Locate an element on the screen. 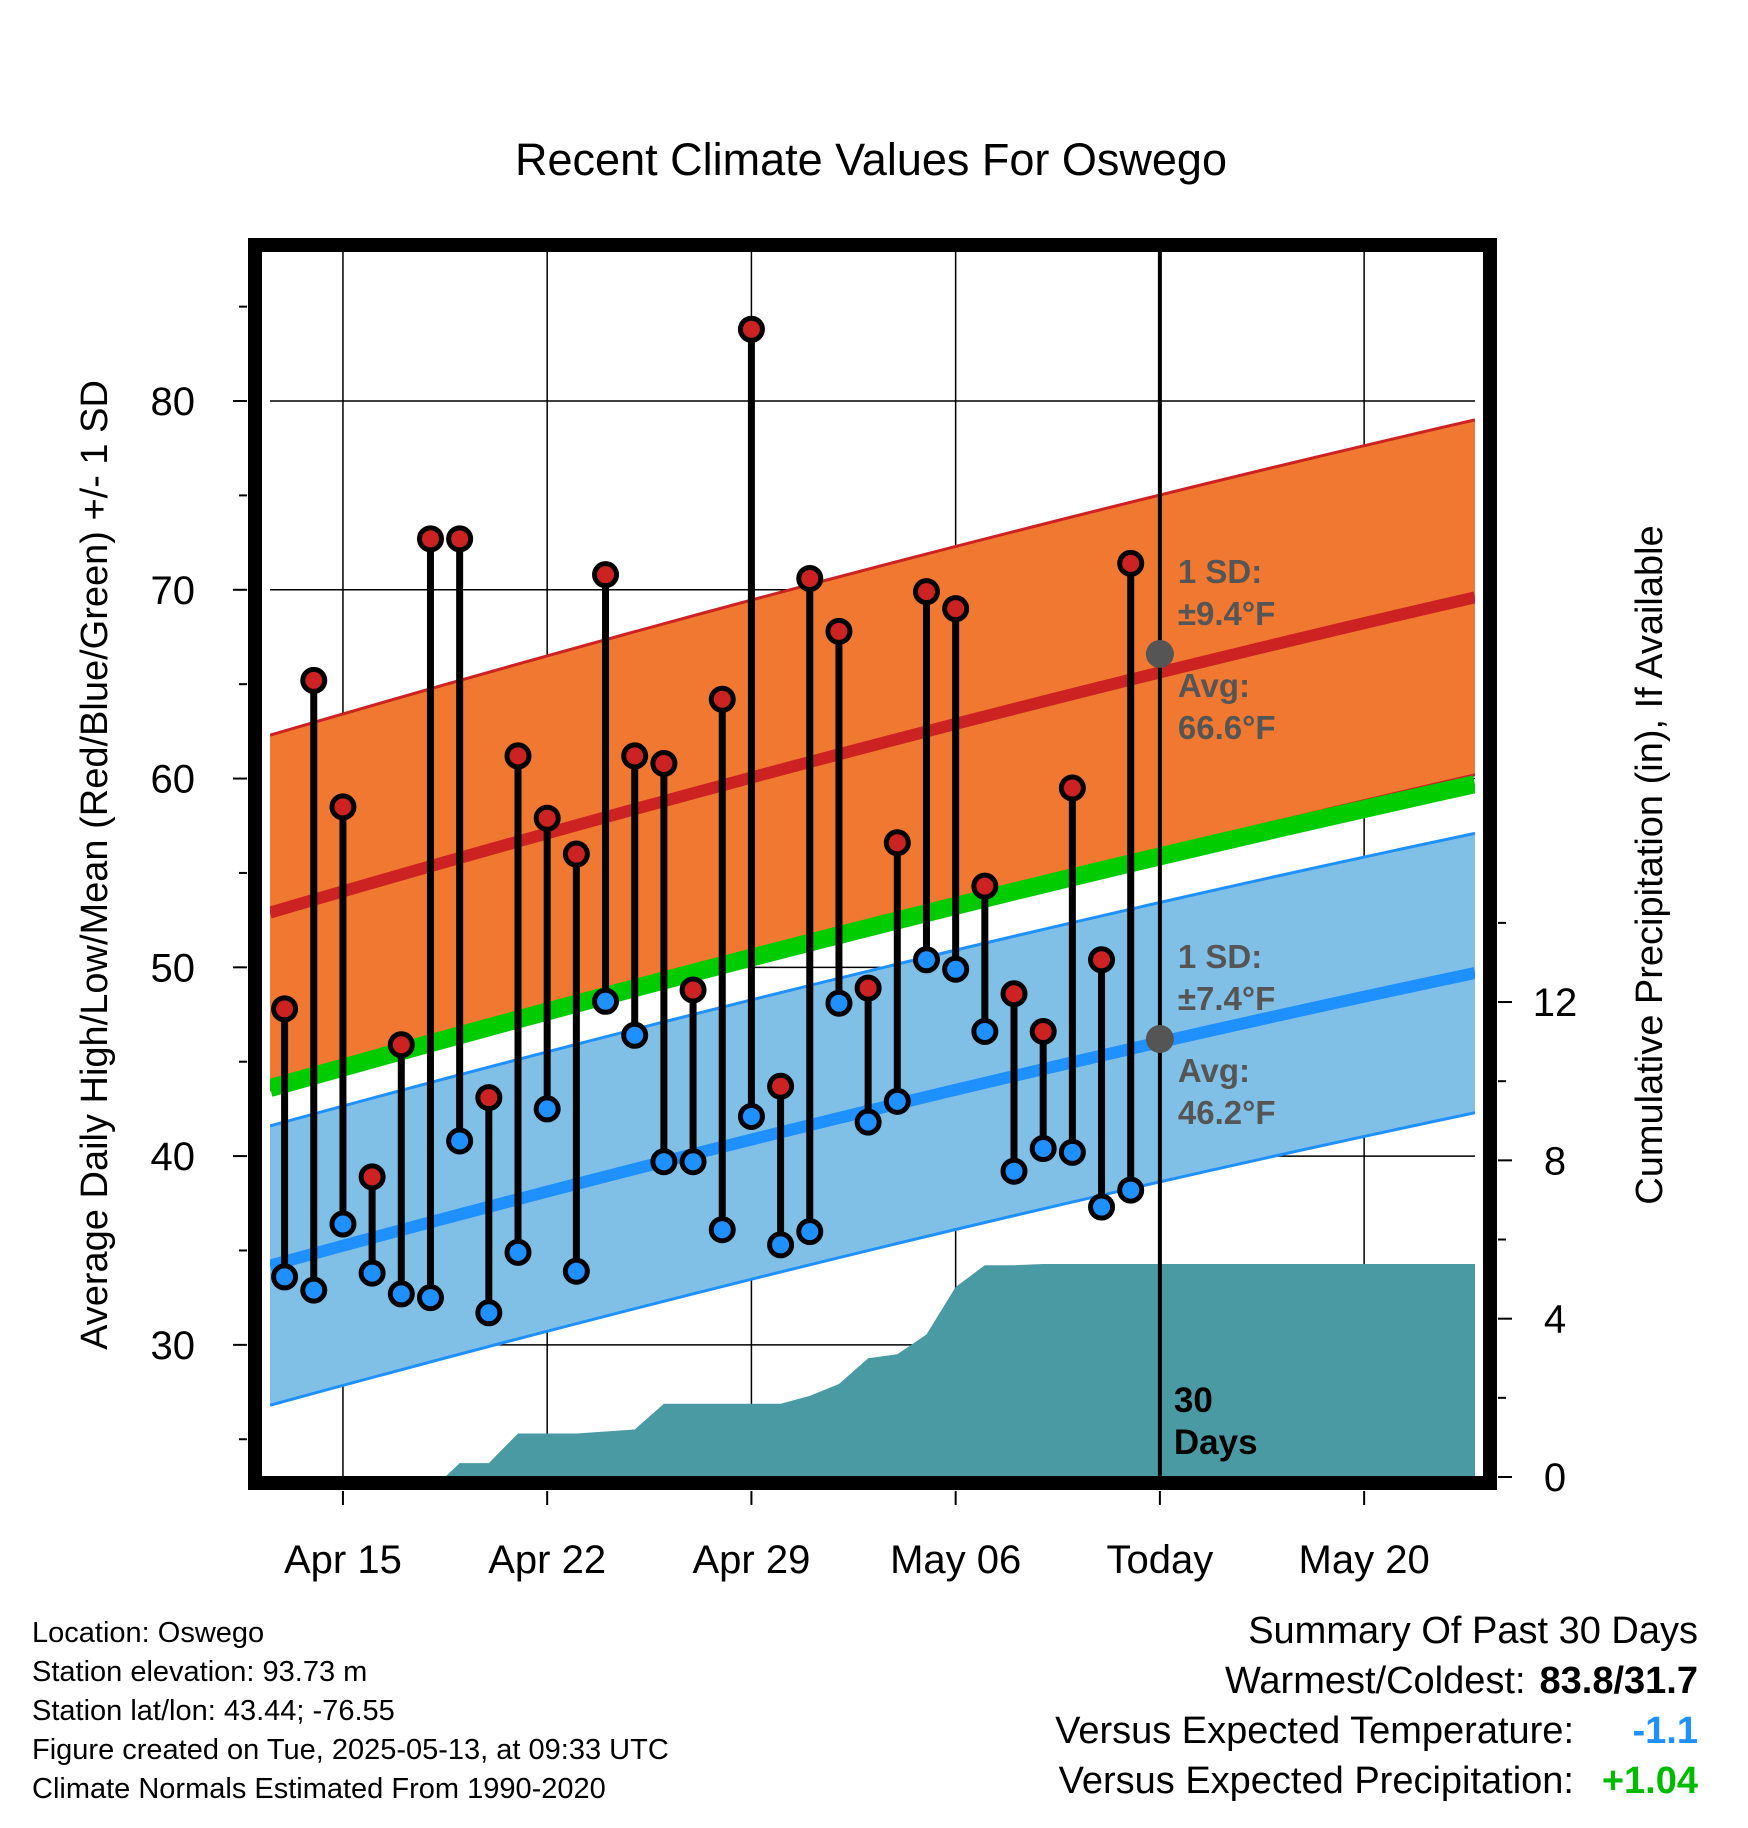  x-tick-label: May 06 is located at coordinates (955, 1560).